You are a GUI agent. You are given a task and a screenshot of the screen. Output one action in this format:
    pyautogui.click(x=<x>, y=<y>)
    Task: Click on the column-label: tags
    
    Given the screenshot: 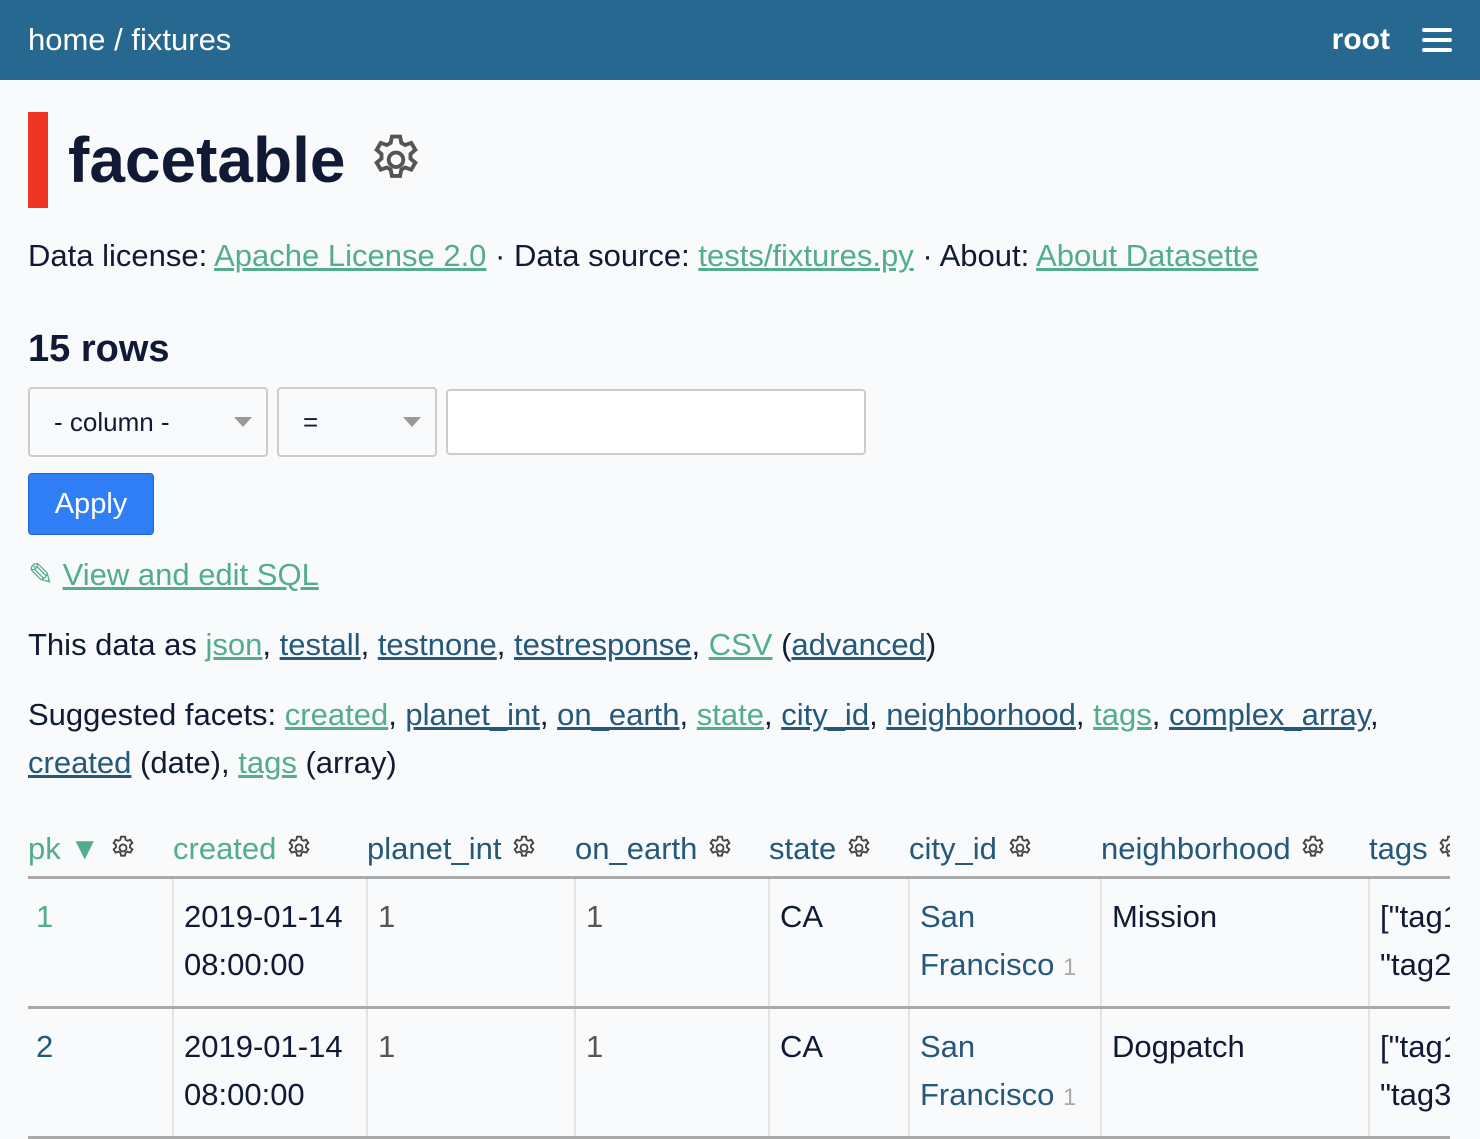 What is the action you would take?
    pyautogui.click(x=1398, y=849)
    